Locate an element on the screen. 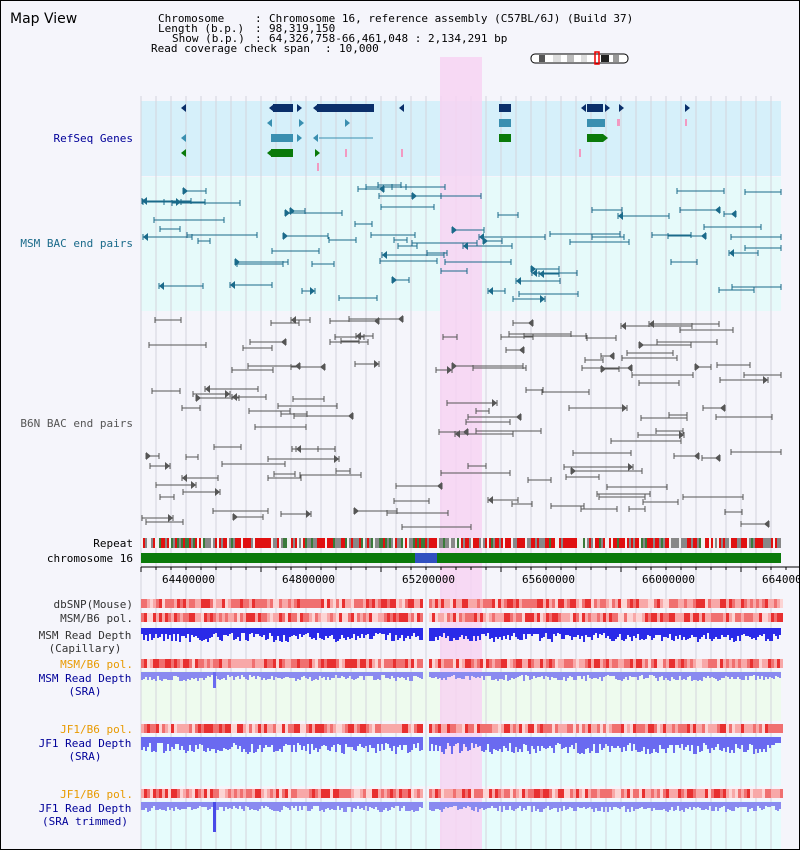 This screenshot has height=850, width=800. msm-bac-end-pairs-label: MSM BAC end pairs is located at coordinates (76, 243).